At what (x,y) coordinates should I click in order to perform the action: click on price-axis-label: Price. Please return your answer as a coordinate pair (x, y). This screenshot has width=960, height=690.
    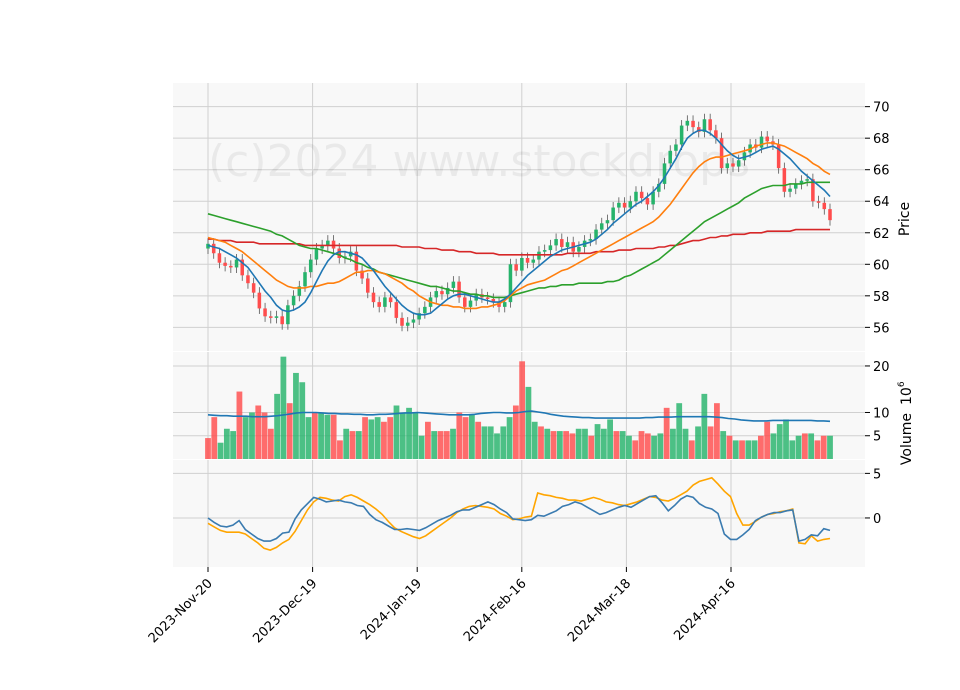
    Looking at the image, I should click on (905, 219).